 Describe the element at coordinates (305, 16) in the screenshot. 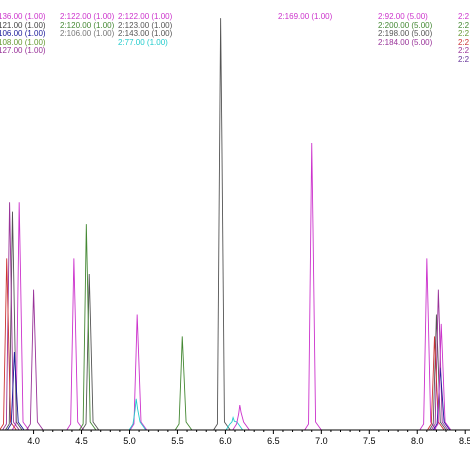

I see `legend-label: 2:169.00 (1.00)` at that location.